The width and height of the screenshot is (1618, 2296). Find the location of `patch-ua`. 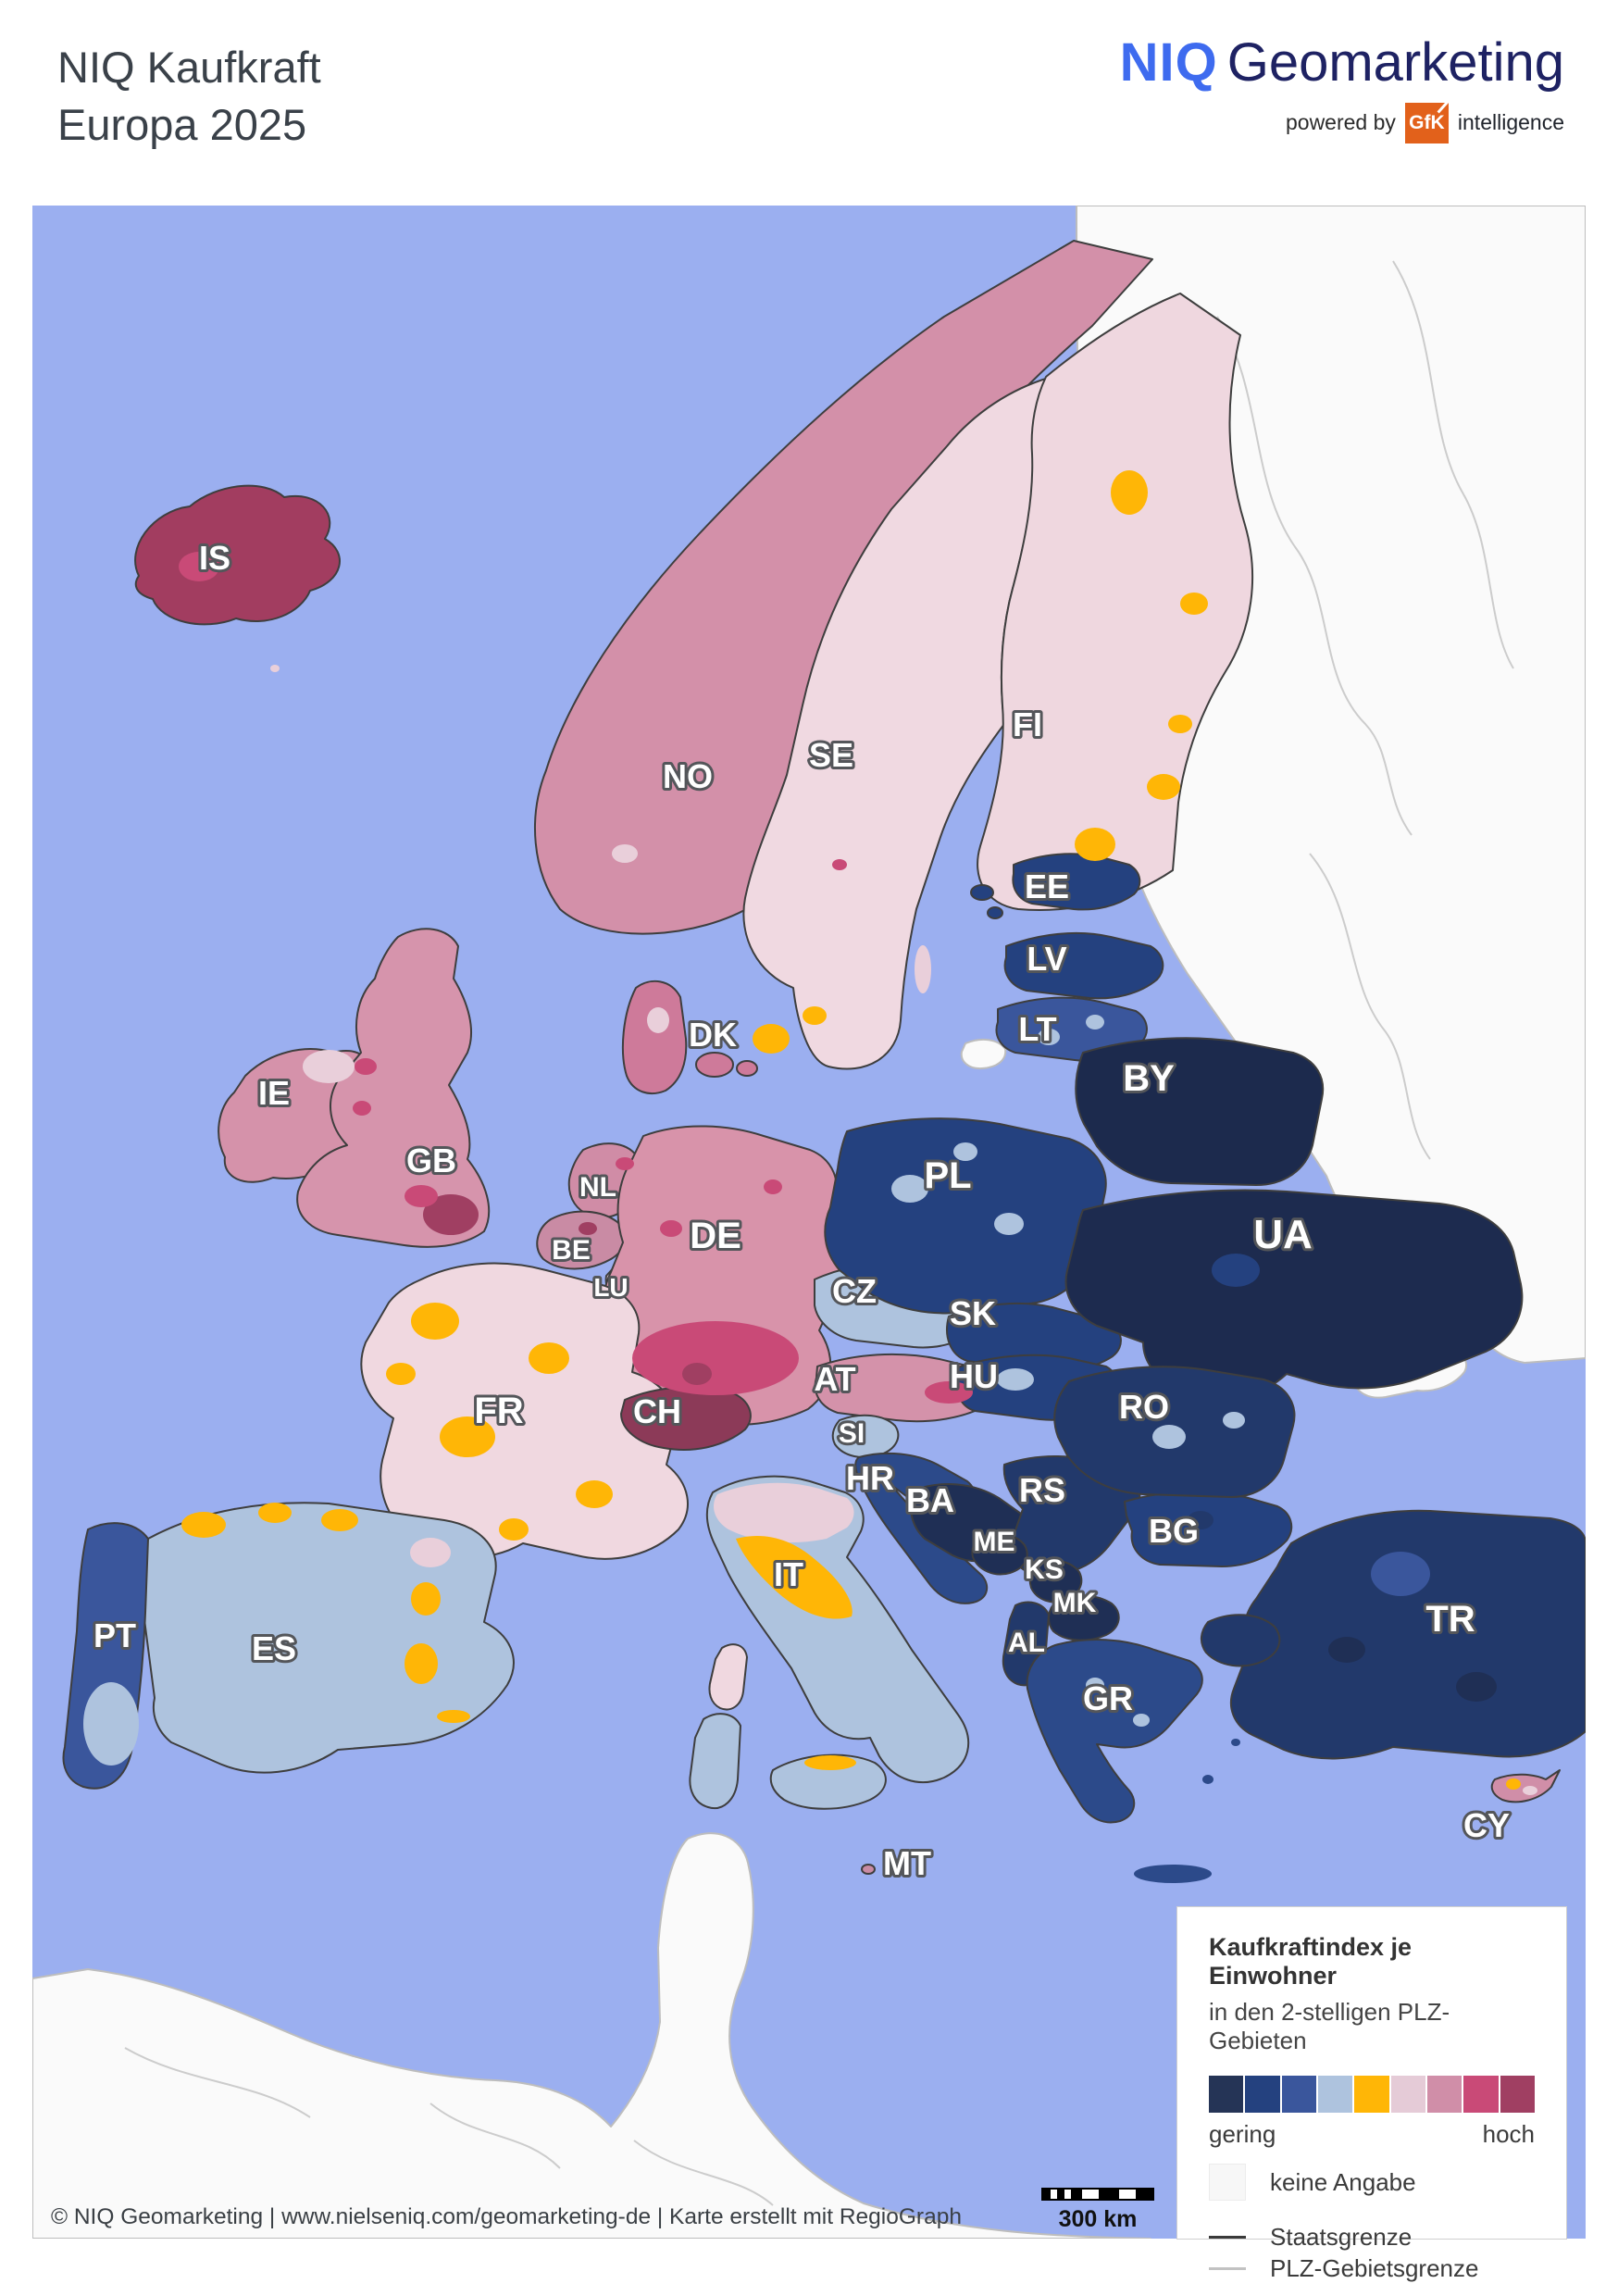

patch-ua is located at coordinates (1236, 1270).